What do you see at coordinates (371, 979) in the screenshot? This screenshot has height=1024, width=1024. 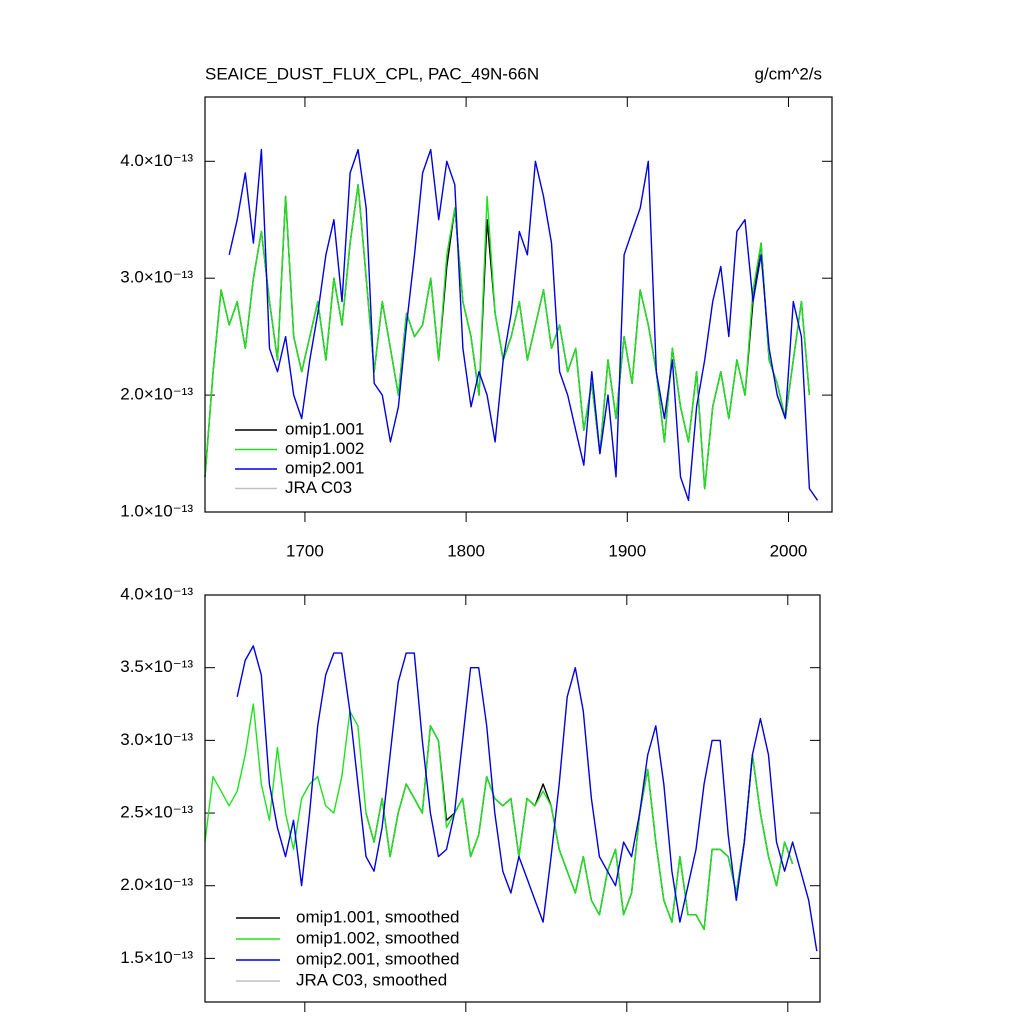 I see `legend-label: JRA C03, smoothed` at bounding box center [371, 979].